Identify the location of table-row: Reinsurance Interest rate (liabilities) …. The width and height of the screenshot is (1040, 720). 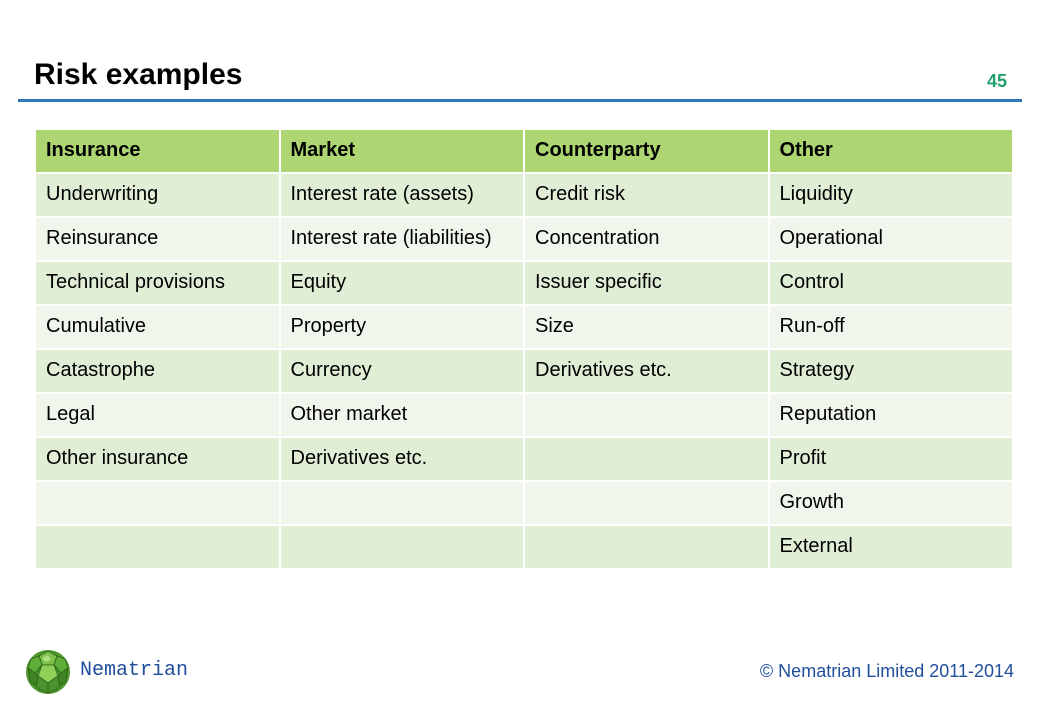
(524, 239).